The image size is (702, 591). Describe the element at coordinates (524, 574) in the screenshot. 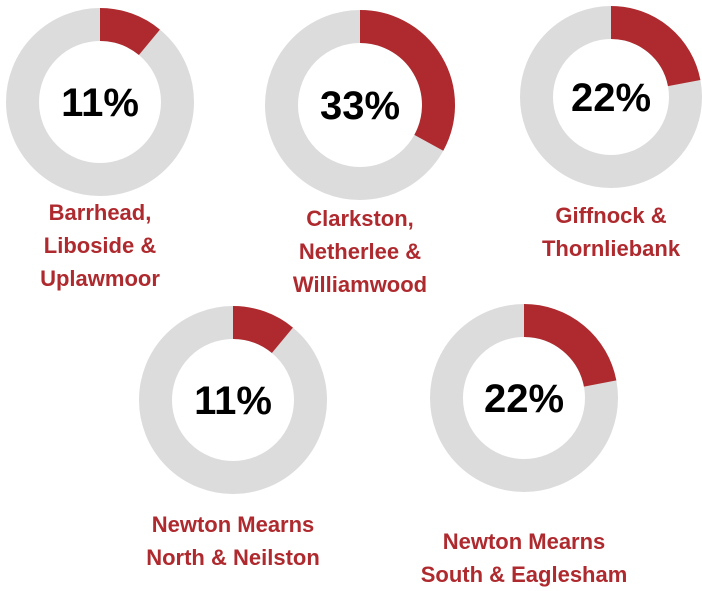

I see `donut-area-label-line: South & Eaglesham` at that location.